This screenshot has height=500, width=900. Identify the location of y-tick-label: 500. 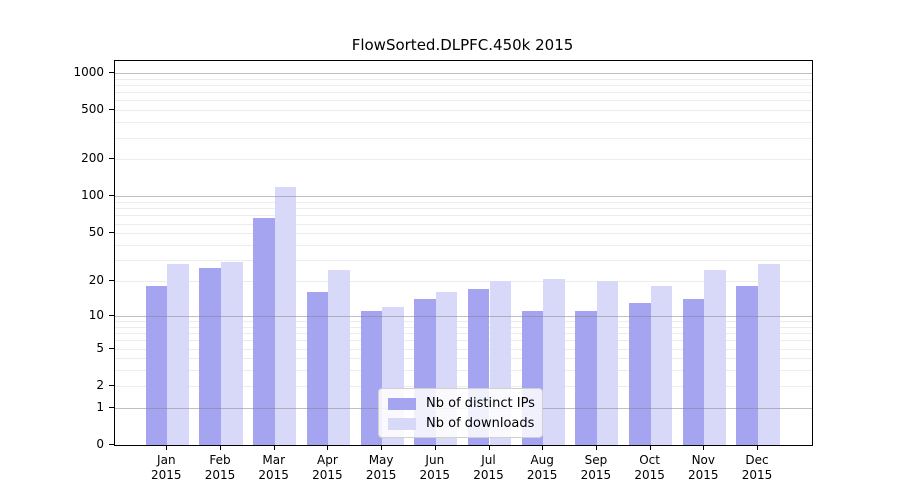
(92, 109).